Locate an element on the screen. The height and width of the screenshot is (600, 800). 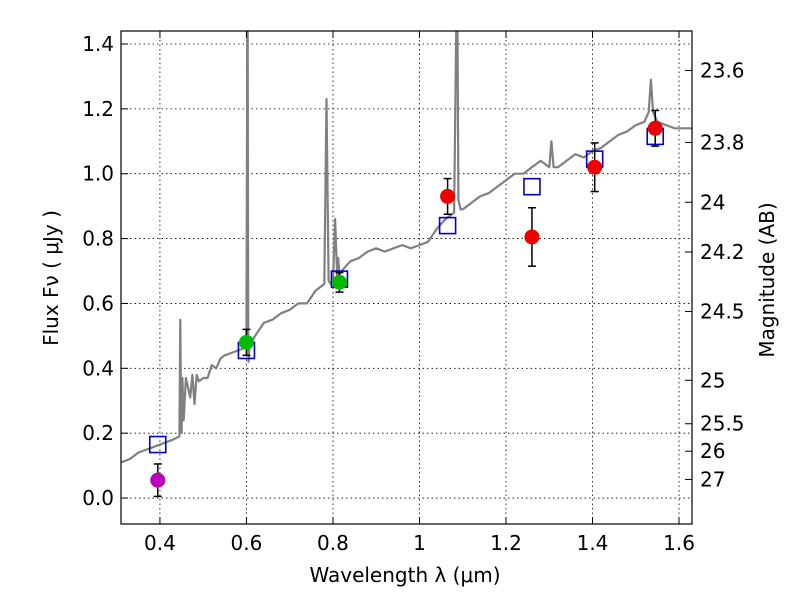
right-tick-label: 27 is located at coordinates (712, 479).